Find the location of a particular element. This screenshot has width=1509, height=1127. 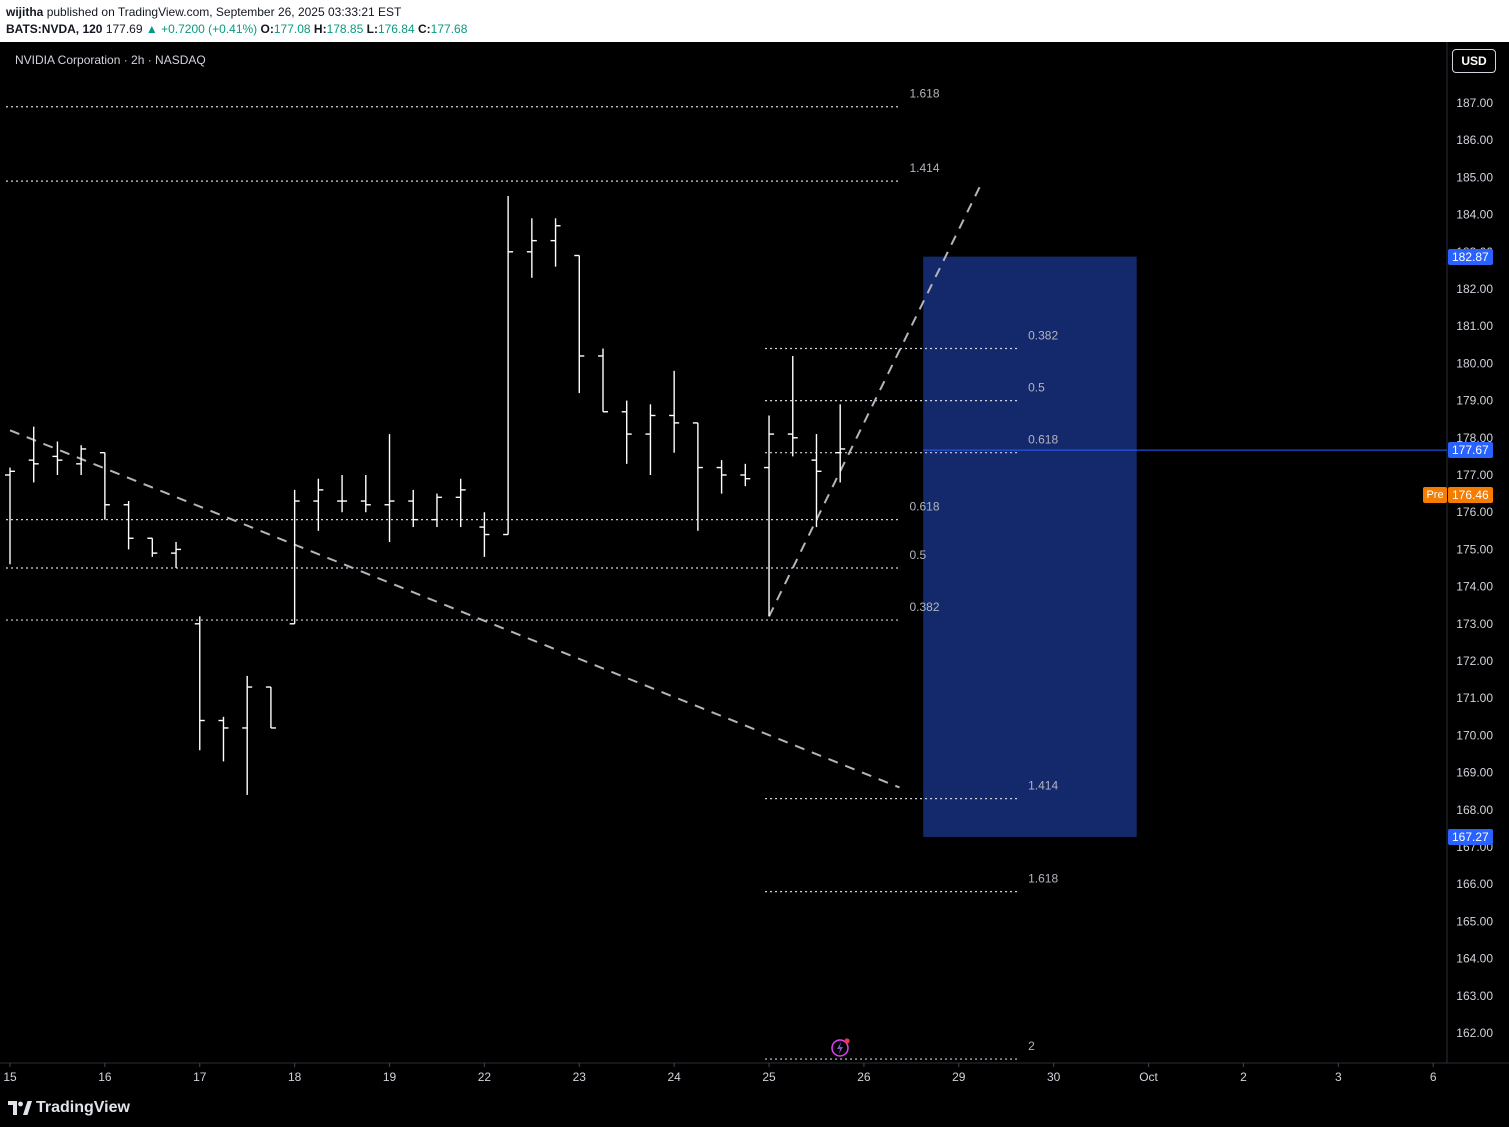

currency-button: USD is located at coordinates (1474, 61).